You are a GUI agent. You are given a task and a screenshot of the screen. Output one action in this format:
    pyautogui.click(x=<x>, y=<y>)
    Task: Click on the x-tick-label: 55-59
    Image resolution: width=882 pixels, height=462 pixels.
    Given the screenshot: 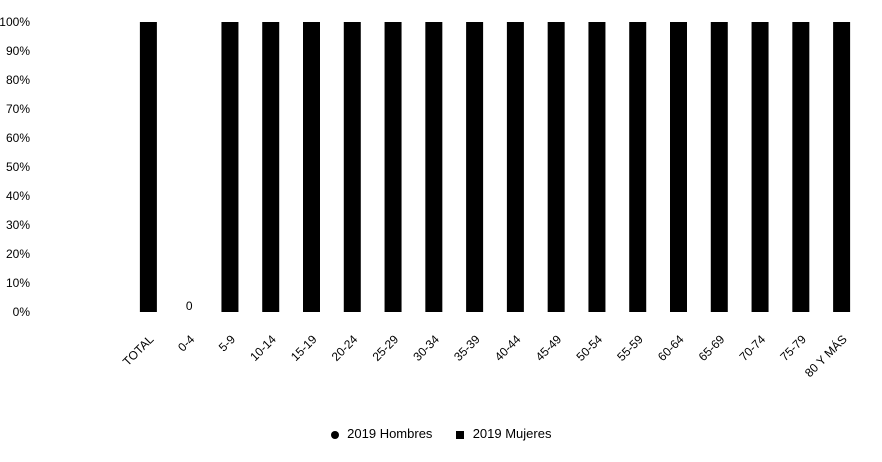 What is the action you would take?
    pyautogui.click(x=630, y=348)
    